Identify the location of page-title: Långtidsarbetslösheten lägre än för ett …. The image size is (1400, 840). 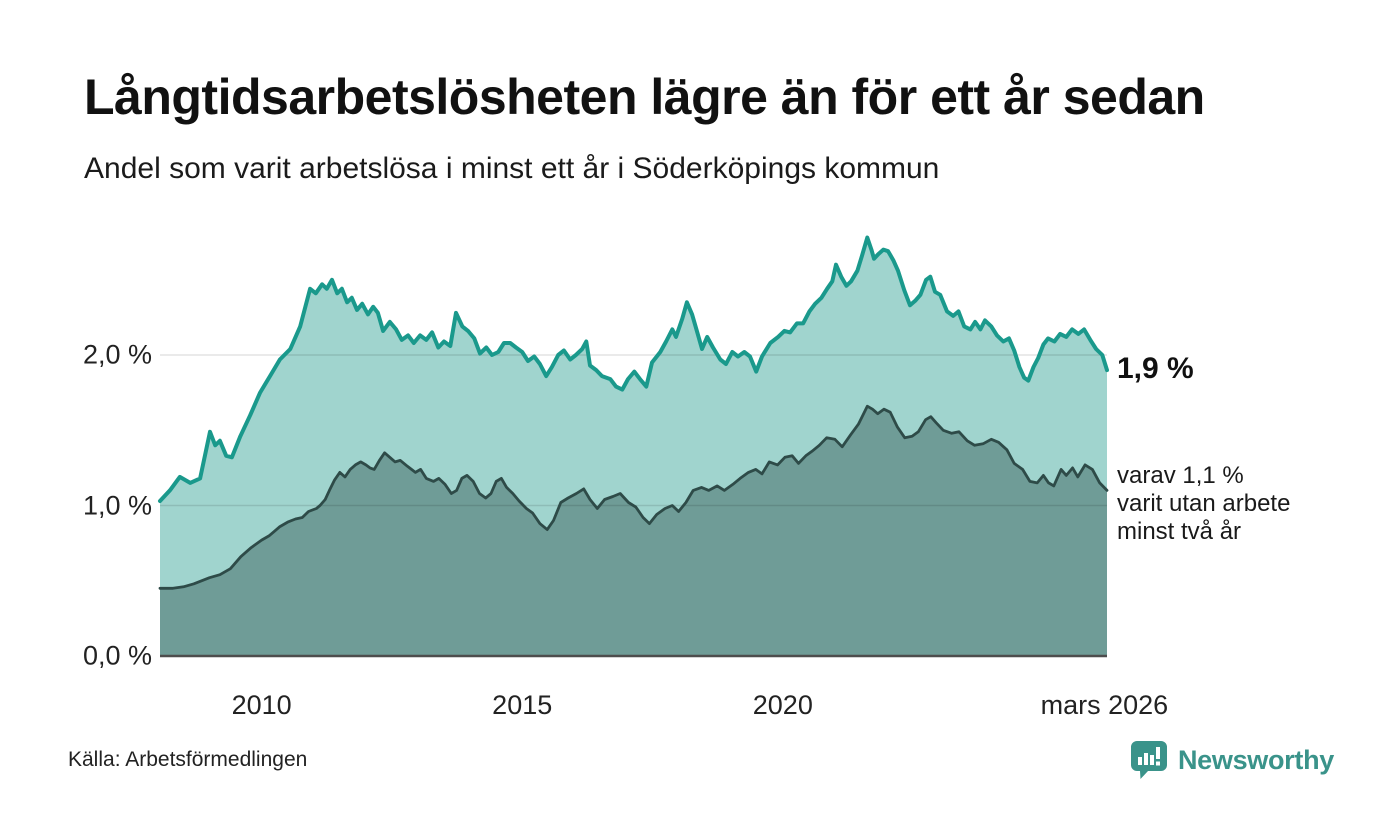
(644, 97).